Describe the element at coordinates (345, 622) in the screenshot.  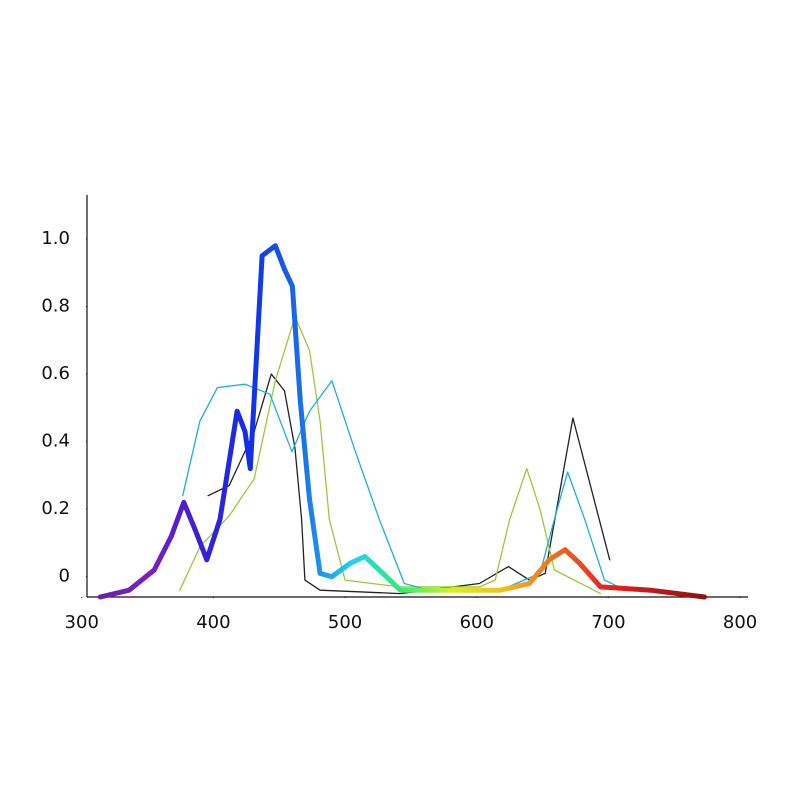
I see `x-tick-label: 500` at that location.